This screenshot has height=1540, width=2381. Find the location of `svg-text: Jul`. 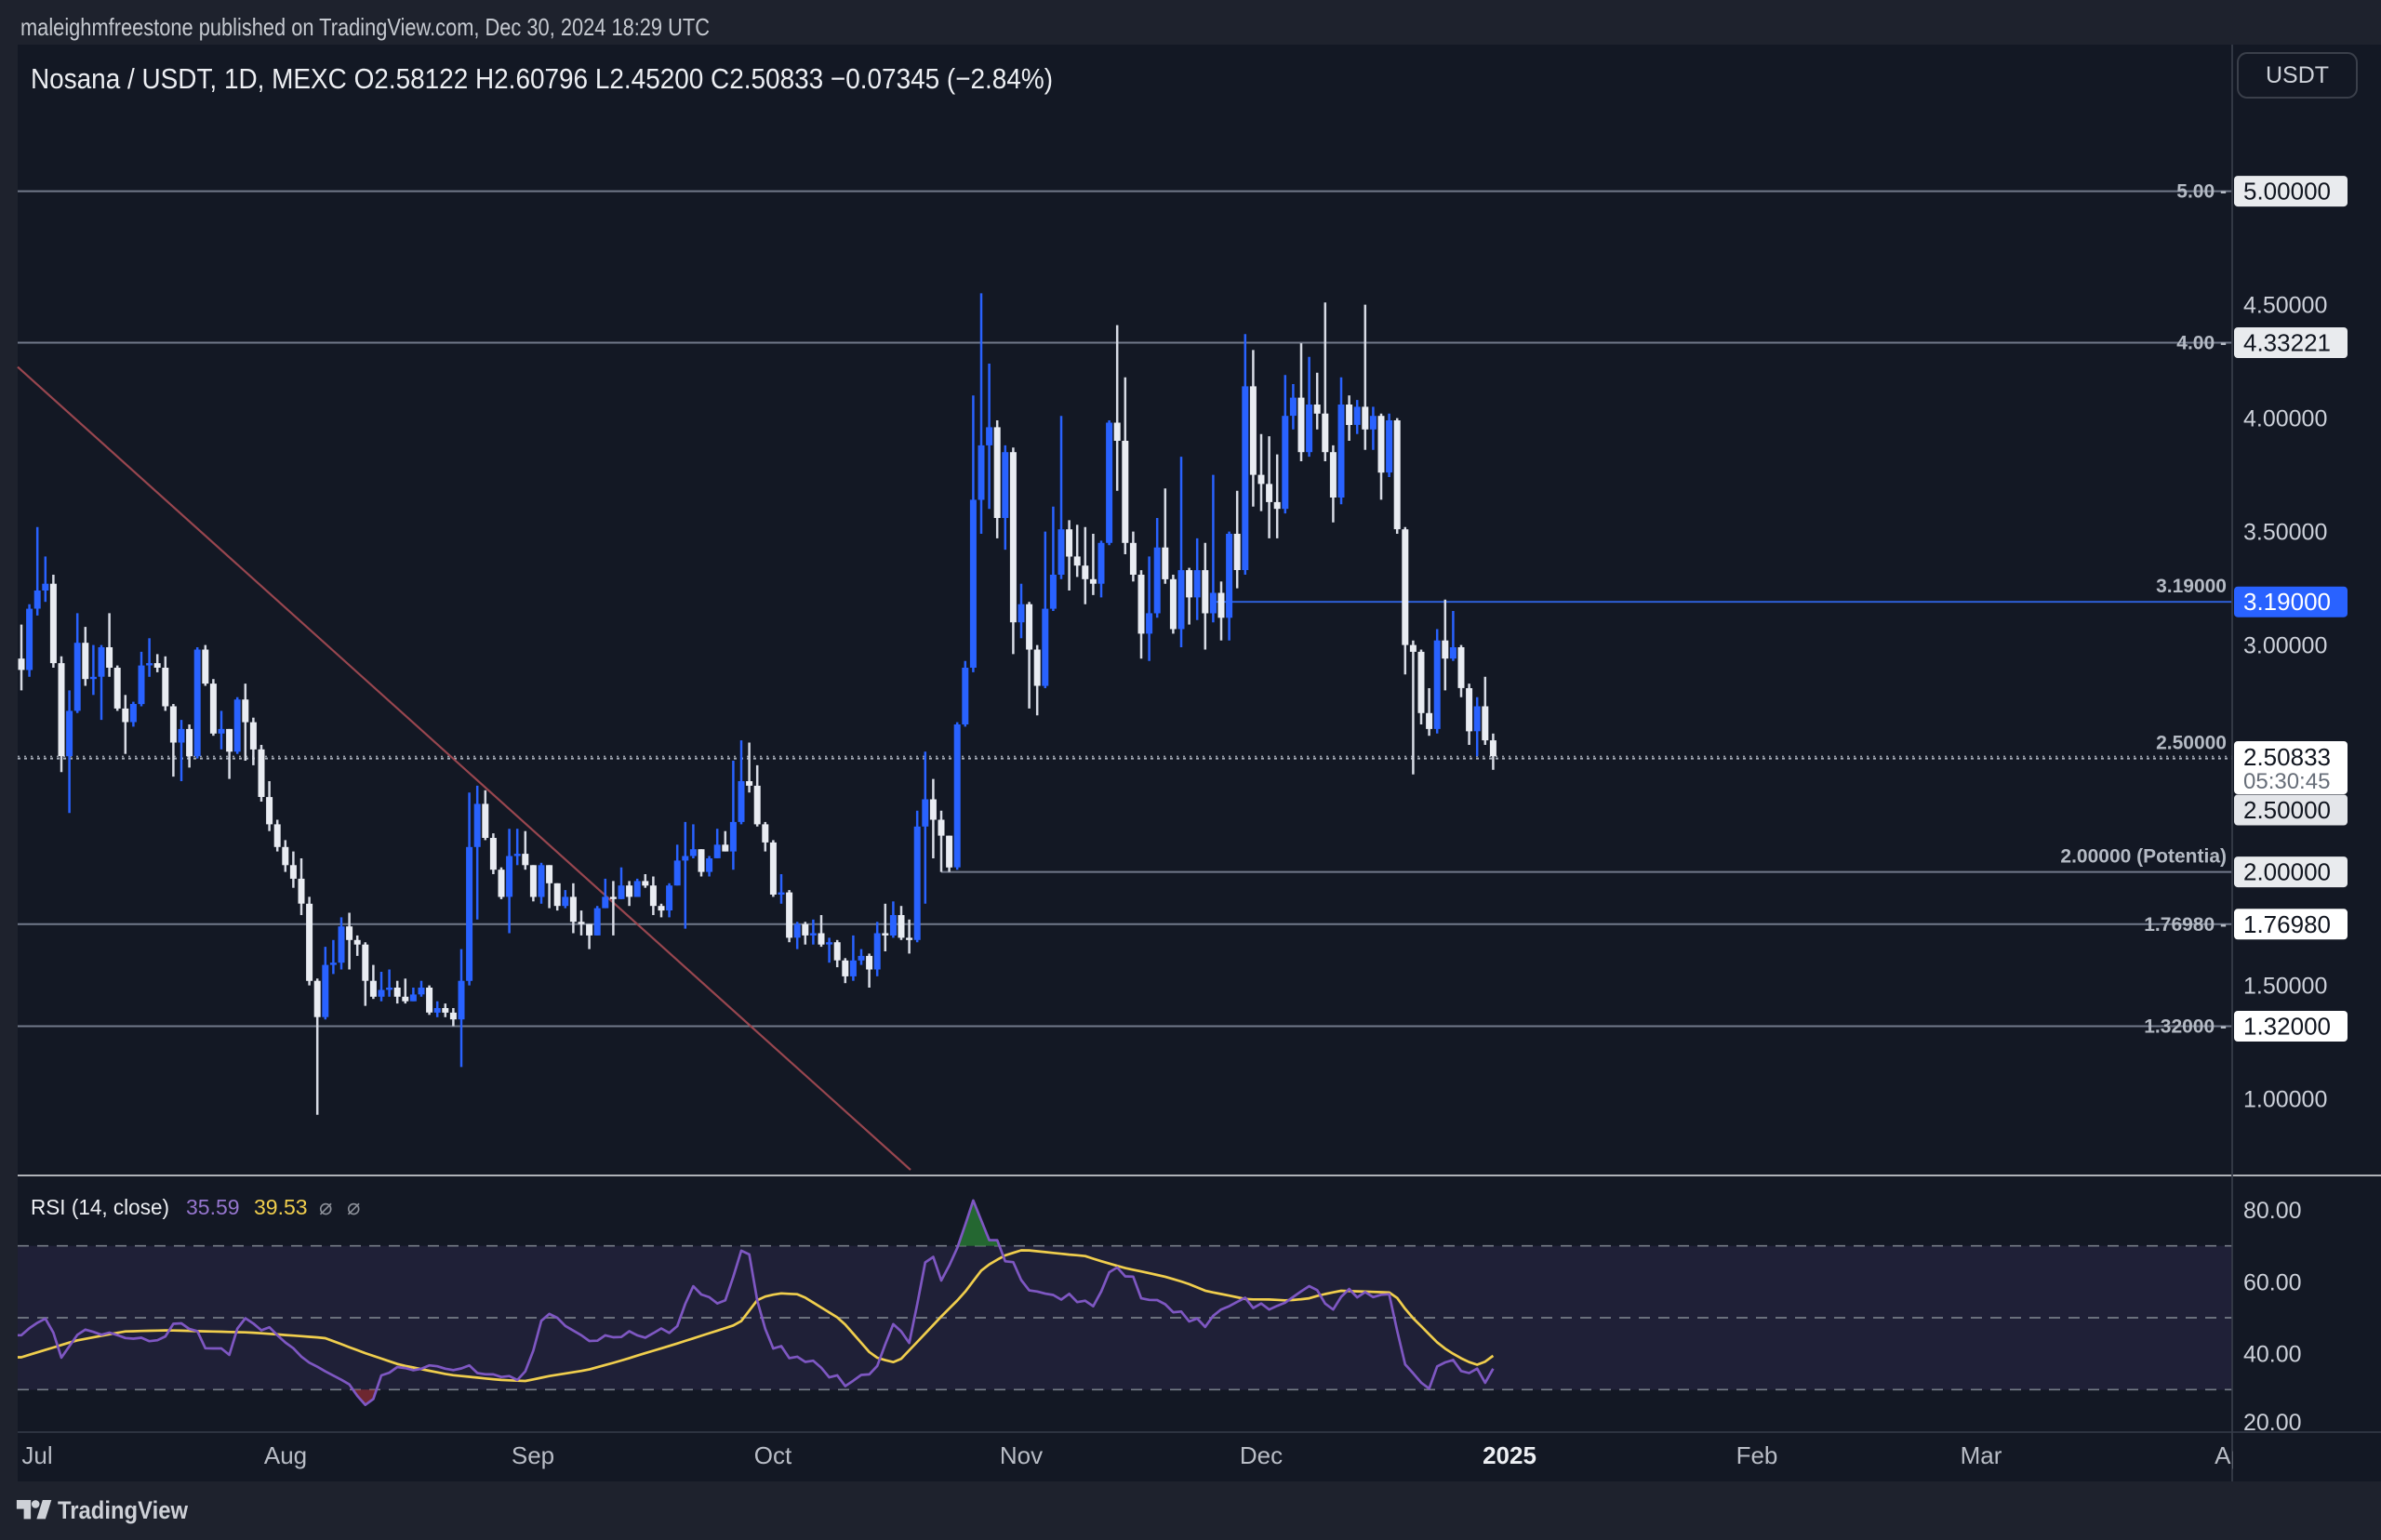

svg-text: Jul is located at coordinates (36, 1455).